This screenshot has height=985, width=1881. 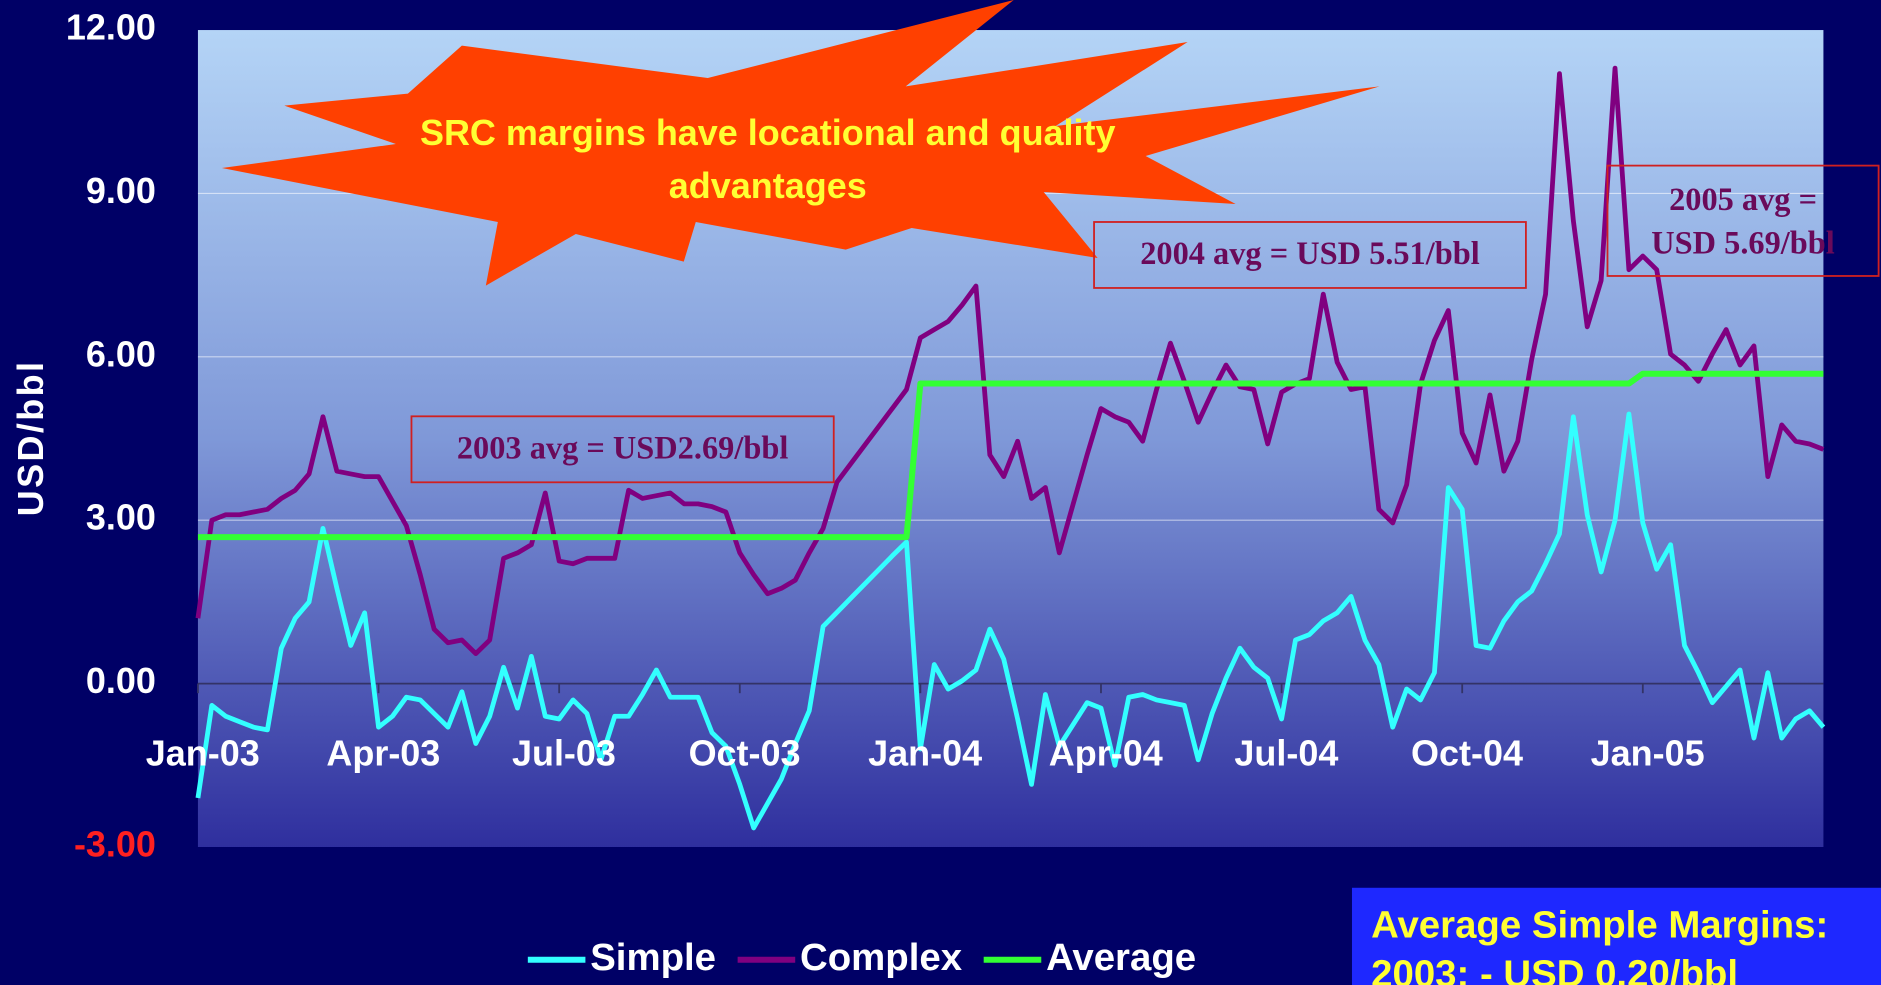 What do you see at coordinates (121, 680) in the screenshot?
I see `y-tick-label: 0.00` at bounding box center [121, 680].